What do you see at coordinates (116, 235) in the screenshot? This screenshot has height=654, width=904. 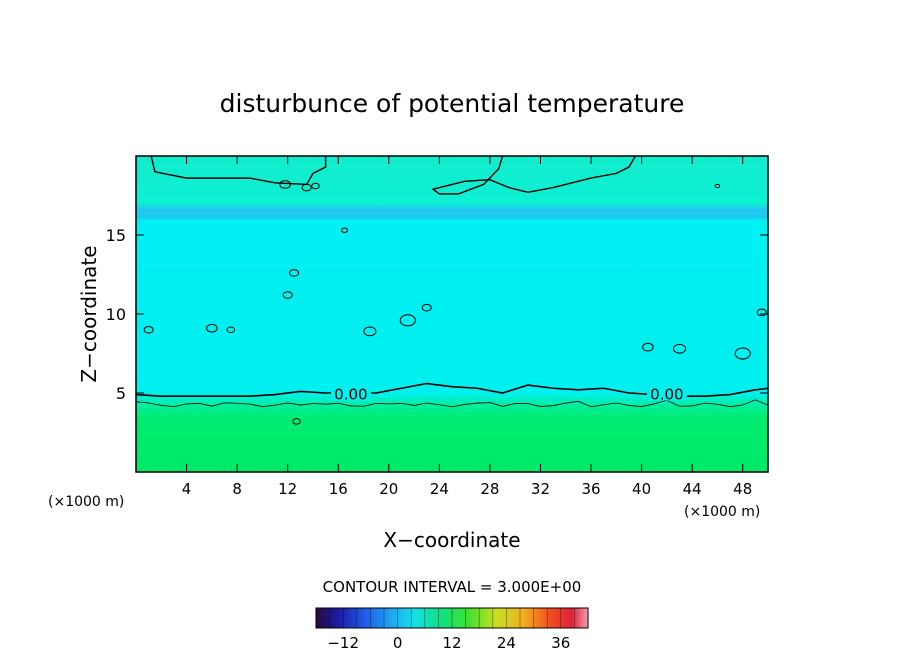 I see `y-tick-label: 15` at bounding box center [116, 235].